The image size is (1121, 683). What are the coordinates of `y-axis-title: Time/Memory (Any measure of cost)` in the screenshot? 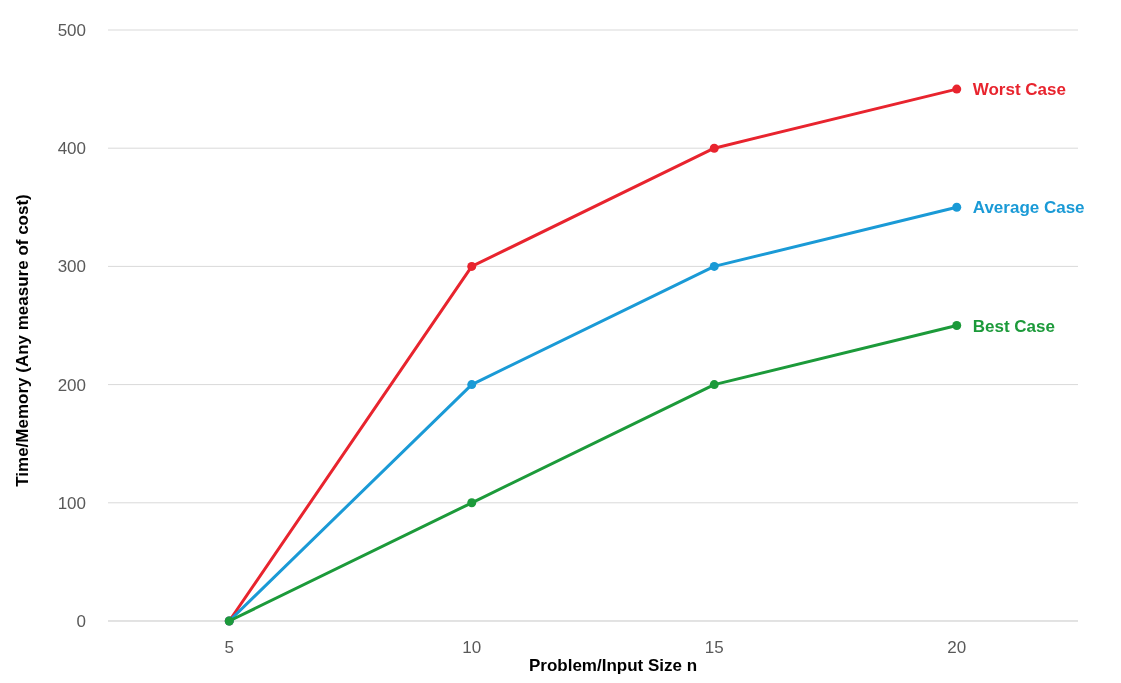 It's located at (22, 340).